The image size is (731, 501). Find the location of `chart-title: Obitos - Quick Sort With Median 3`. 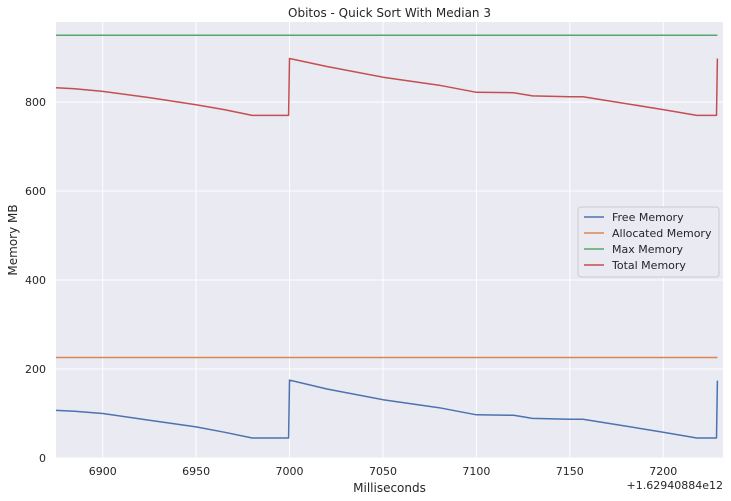

chart-title: Obitos - Quick Sort With Median 3 is located at coordinates (389, 13).